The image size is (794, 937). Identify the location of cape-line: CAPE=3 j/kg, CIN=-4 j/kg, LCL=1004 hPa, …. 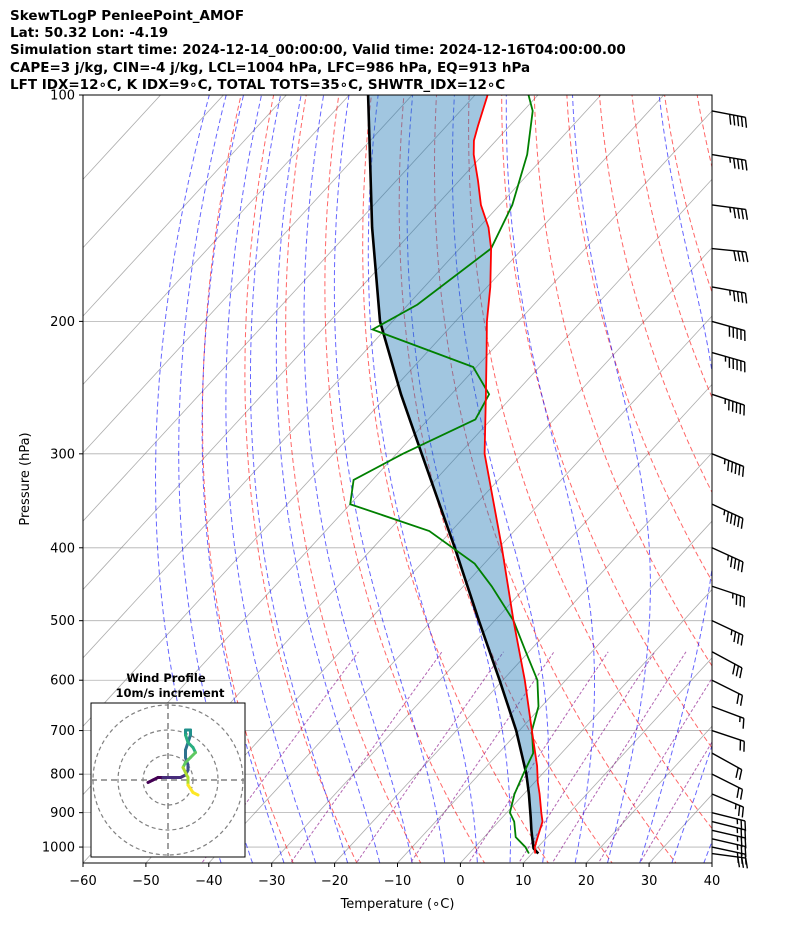
(270, 67).